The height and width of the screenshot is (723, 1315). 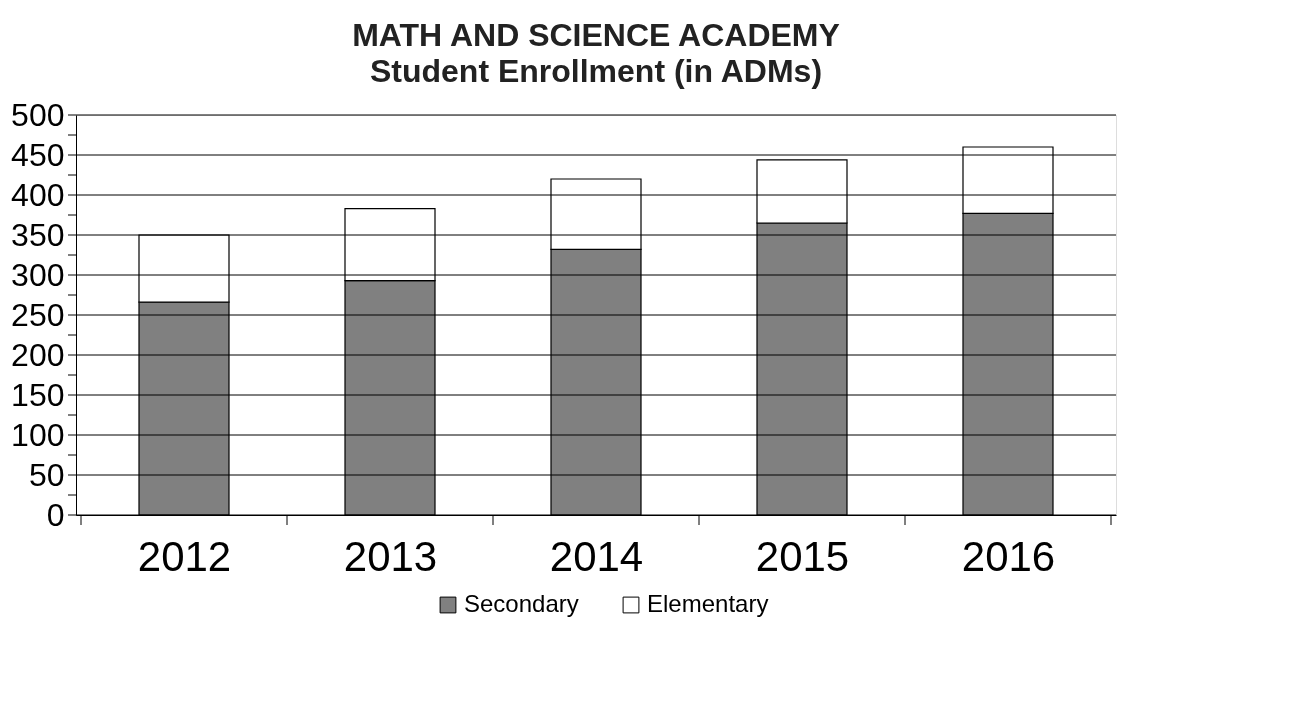 I want to click on y-tick-label: 150, so click(x=38, y=394).